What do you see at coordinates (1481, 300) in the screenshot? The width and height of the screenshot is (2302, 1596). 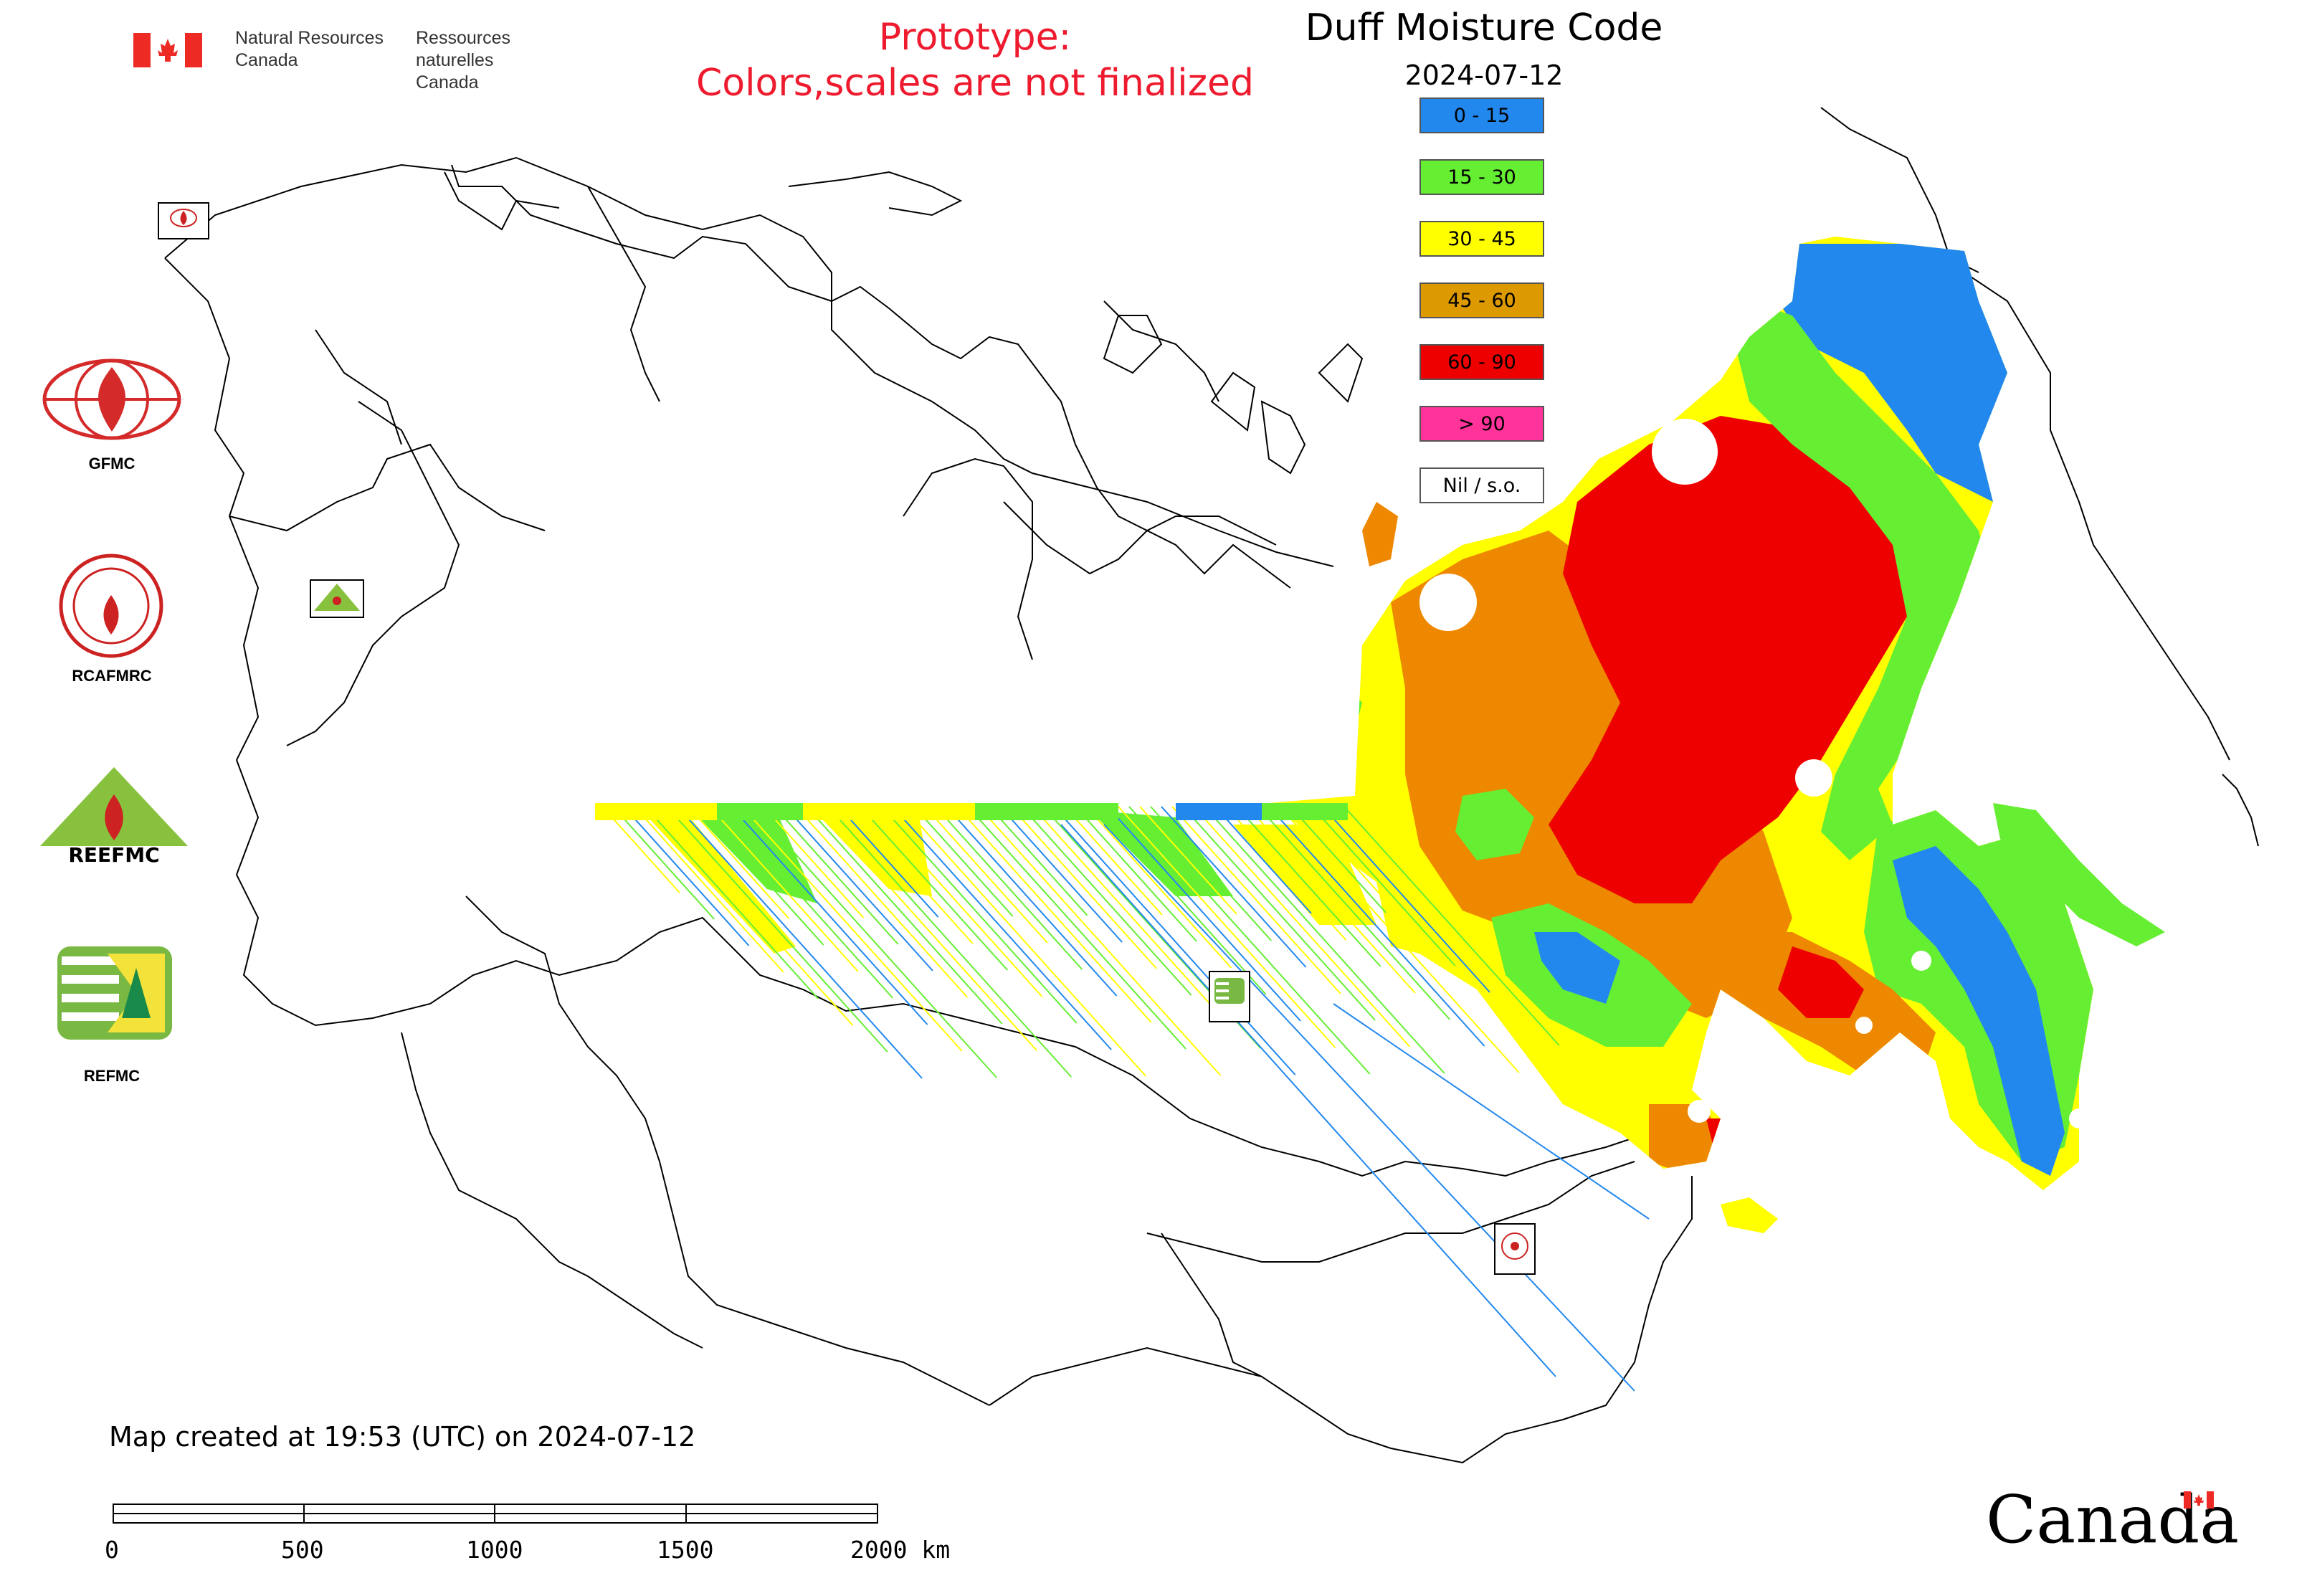 I see `legend-item: 45 - 60` at bounding box center [1481, 300].